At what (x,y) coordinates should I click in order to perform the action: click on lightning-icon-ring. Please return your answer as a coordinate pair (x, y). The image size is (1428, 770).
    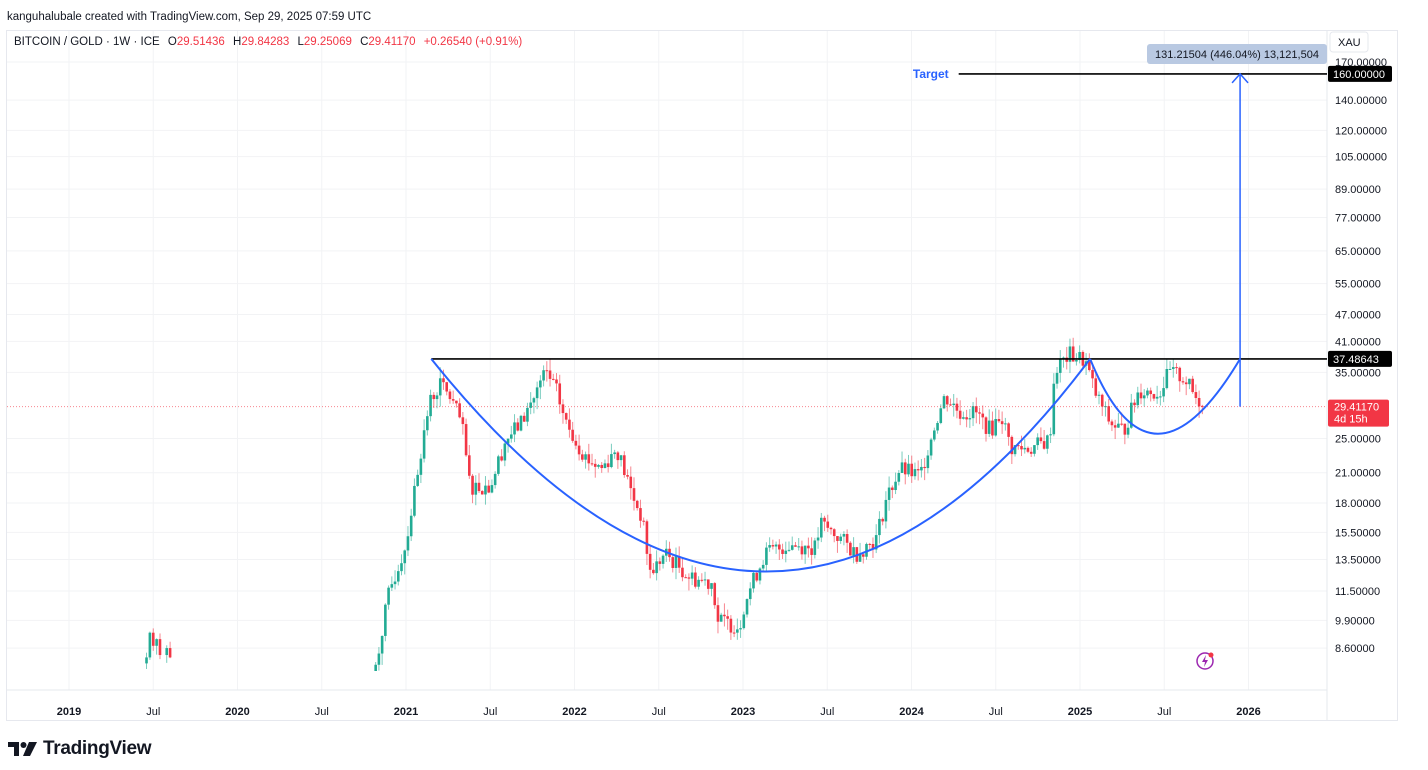
    Looking at the image, I should click on (1205, 661).